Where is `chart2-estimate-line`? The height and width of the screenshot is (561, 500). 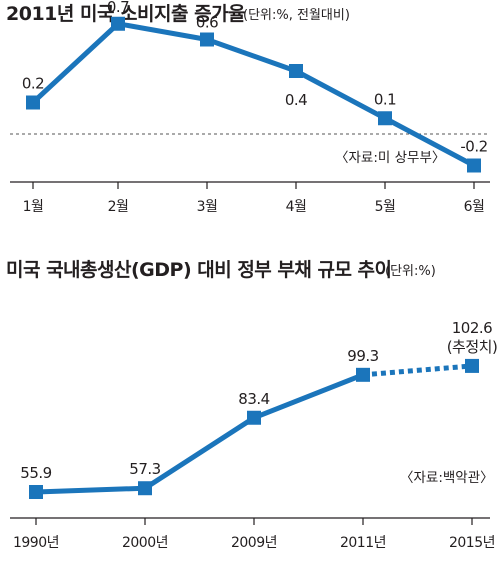
chart2-estimate-line is located at coordinates (417, 370).